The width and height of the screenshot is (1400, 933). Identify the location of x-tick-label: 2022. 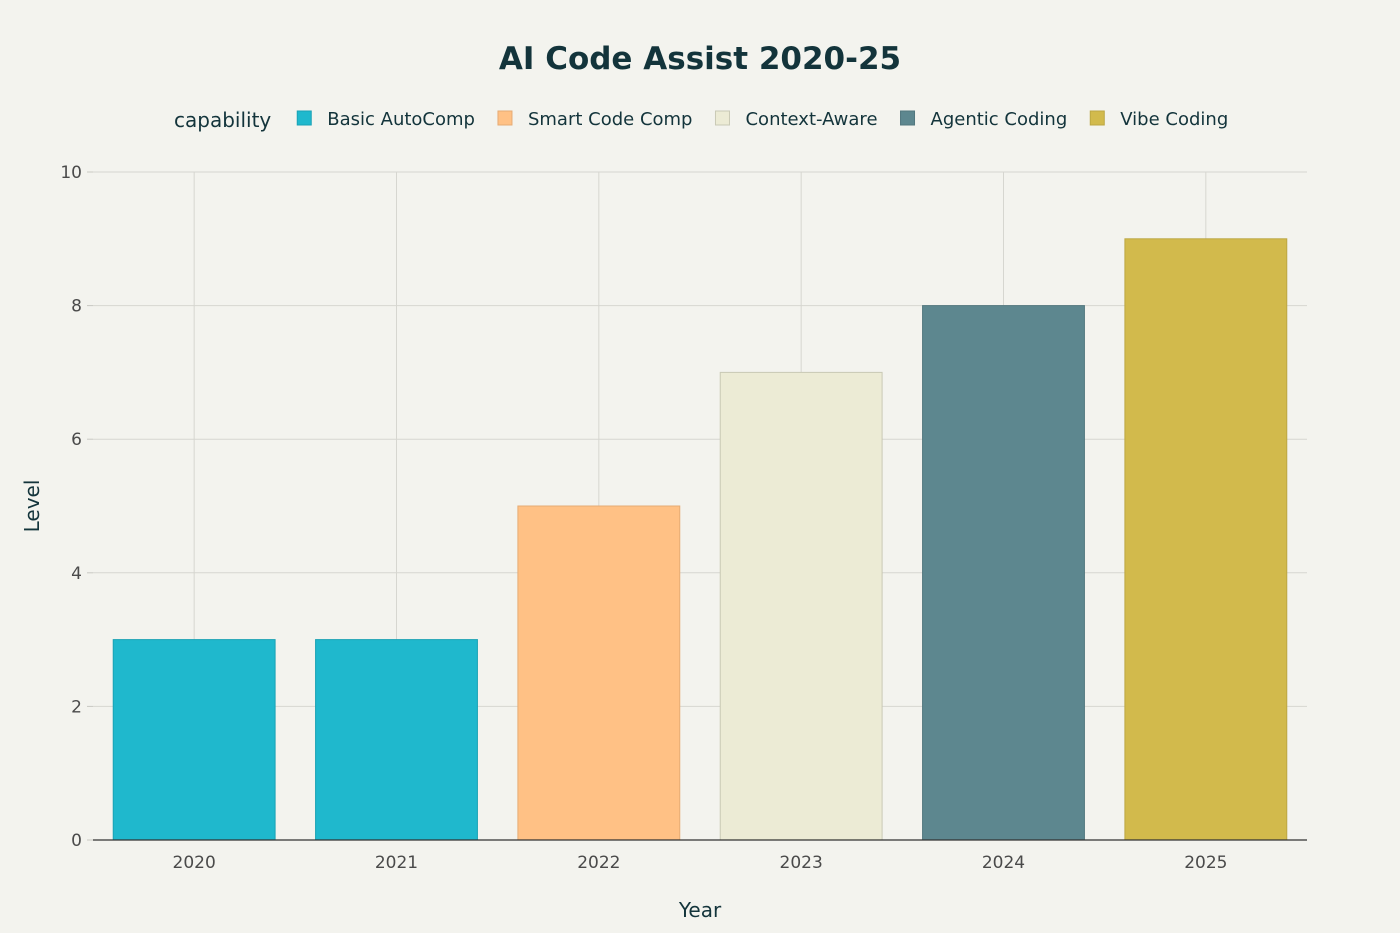
(598, 863).